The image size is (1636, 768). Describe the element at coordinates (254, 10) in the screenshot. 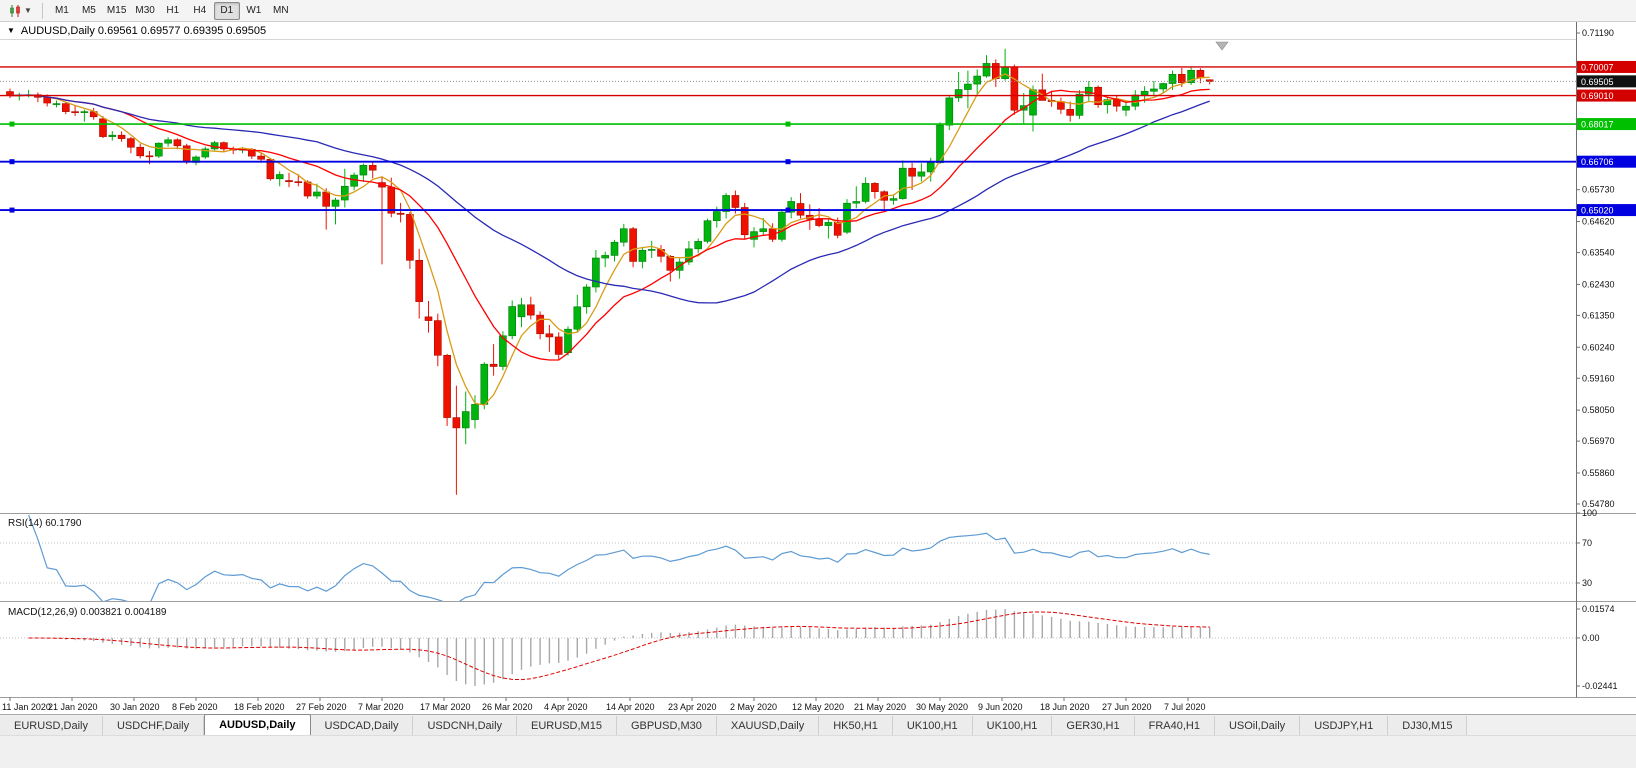

I see `timeframe-button-w1: W1` at that location.